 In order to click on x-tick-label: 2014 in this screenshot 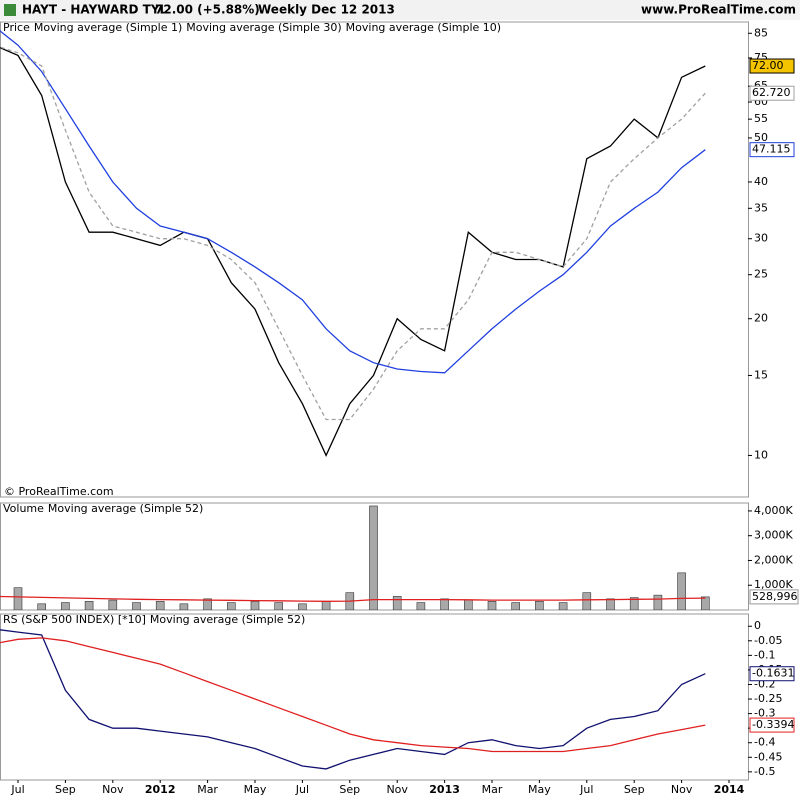, I will do `click(729, 789)`.